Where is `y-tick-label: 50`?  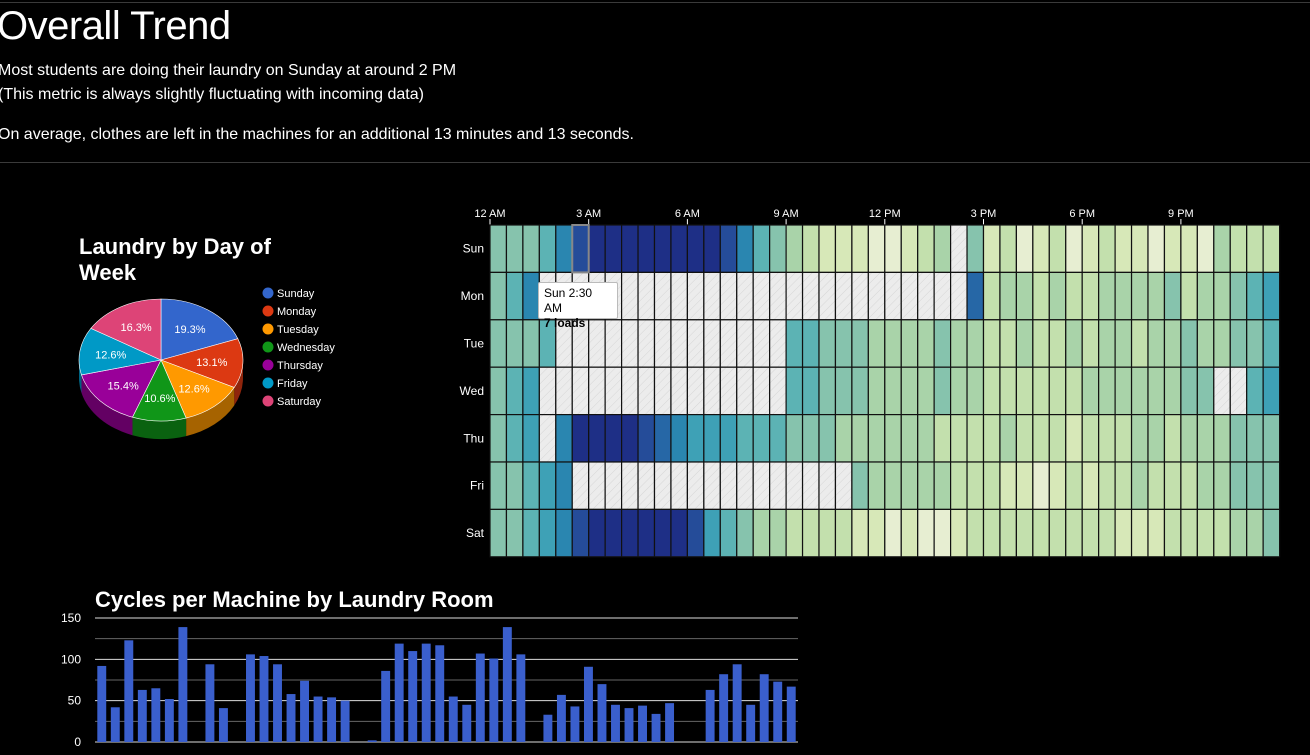
y-tick-label: 50 is located at coordinates (75, 701).